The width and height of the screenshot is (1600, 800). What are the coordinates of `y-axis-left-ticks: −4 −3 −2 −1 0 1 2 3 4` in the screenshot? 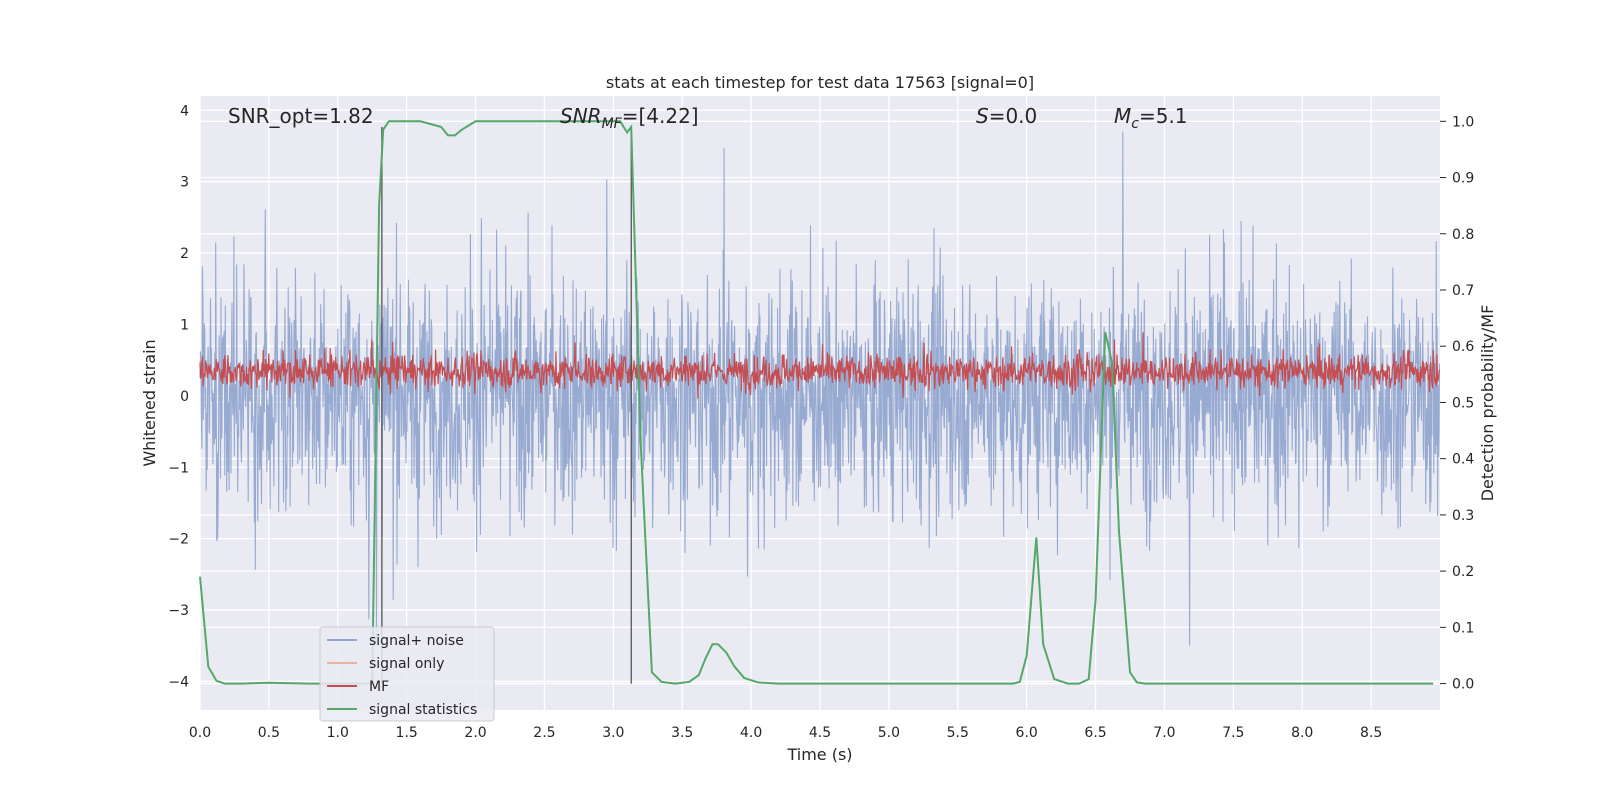 It's located at (178, 396).